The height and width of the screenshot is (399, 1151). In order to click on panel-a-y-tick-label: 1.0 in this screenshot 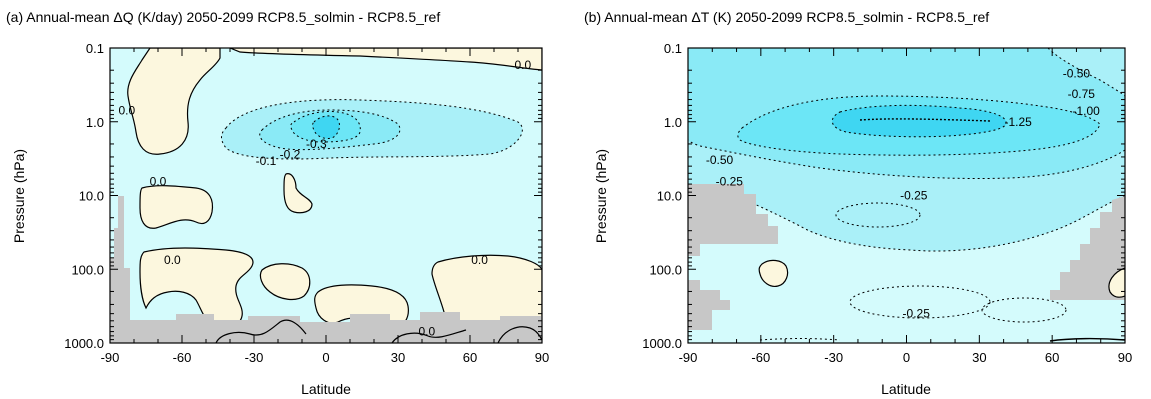, I will do `click(95, 122)`.